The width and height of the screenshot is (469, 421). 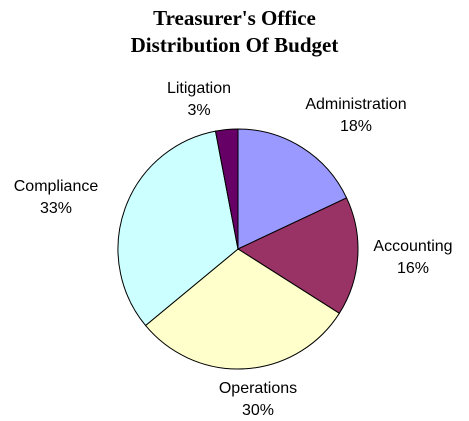 What do you see at coordinates (355, 104) in the screenshot?
I see `slice-label-administration: Administration` at bounding box center [355, 104].